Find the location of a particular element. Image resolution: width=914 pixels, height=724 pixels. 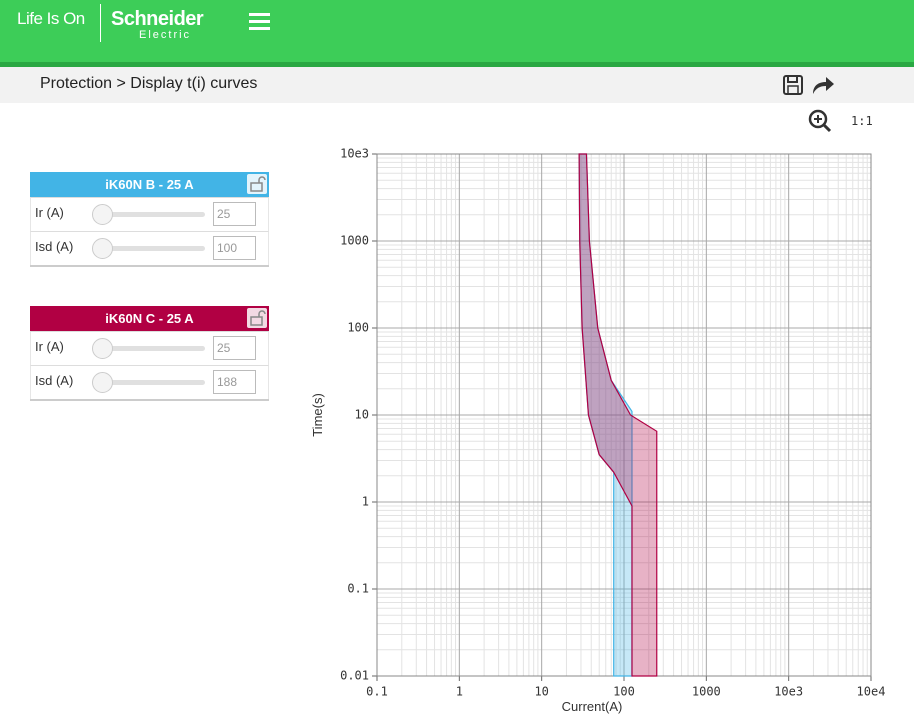

share-button is located at coordinates (823, 85).